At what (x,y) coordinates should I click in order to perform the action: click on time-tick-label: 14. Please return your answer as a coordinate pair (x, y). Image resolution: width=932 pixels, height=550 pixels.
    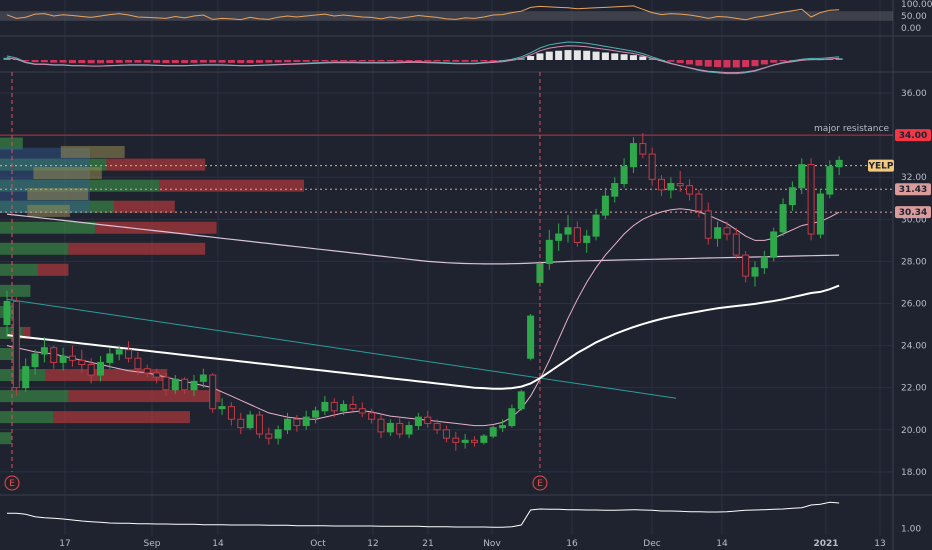
    Looking at the image, I should click on (218, 544).